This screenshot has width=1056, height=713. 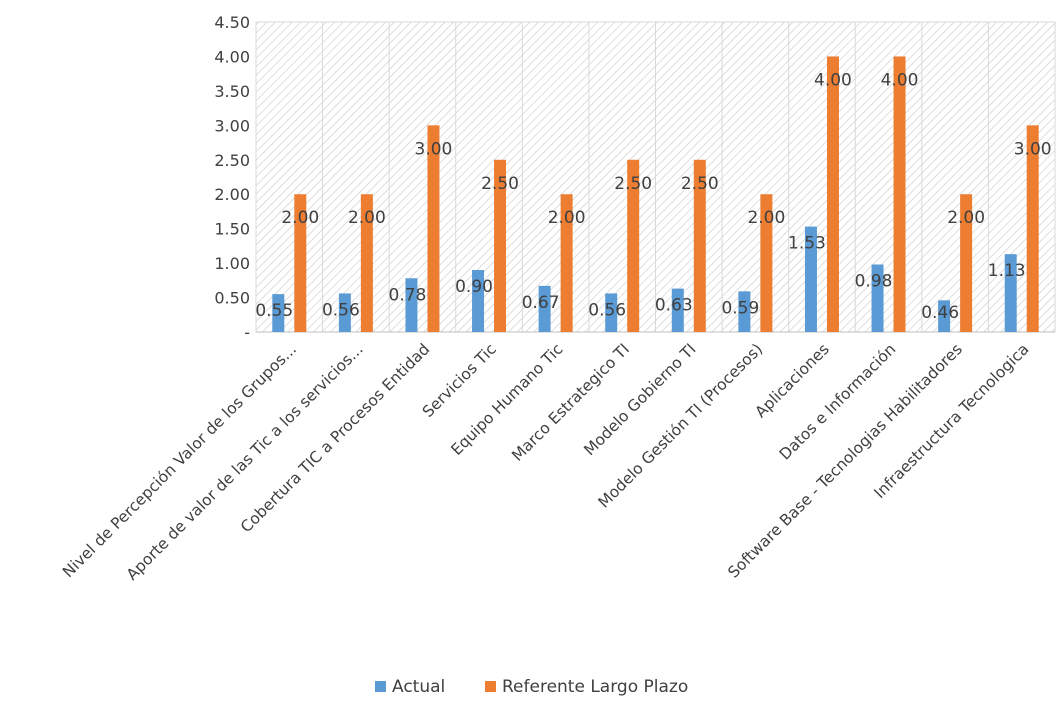 I want to click on y-tick-label: 3.50, so click(x=232, y=91).